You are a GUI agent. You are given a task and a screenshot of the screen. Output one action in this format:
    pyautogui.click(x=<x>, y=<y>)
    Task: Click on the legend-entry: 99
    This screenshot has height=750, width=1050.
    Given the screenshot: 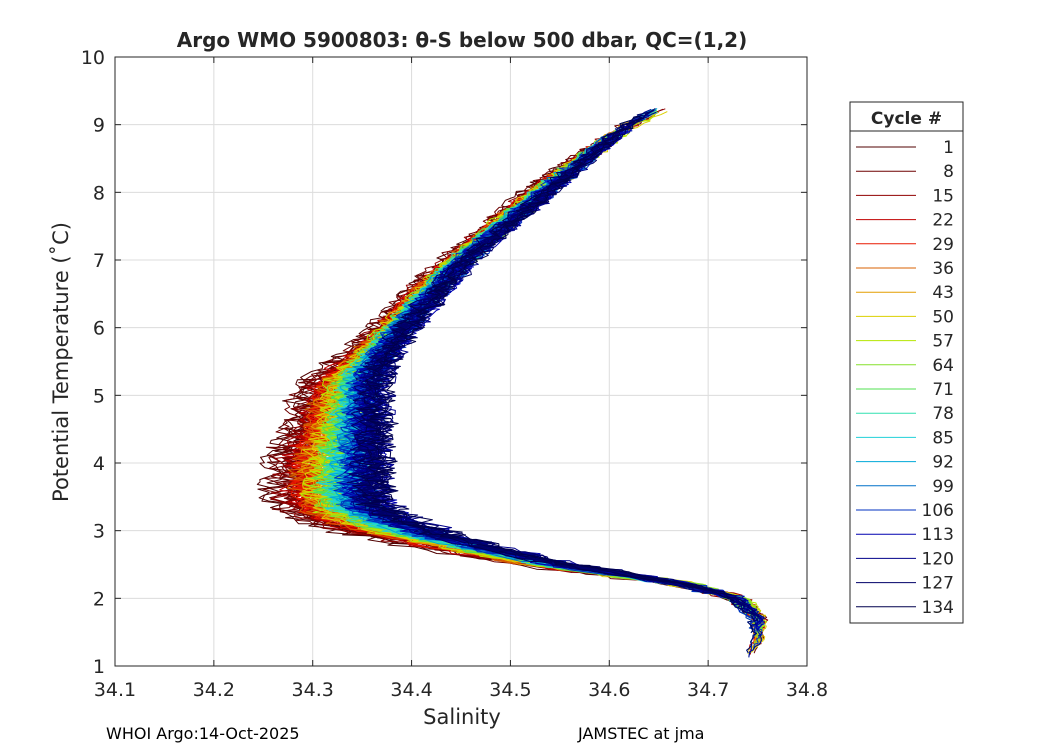 What is the action you would take?
    pyautogui.click(x=943, y=487)
    